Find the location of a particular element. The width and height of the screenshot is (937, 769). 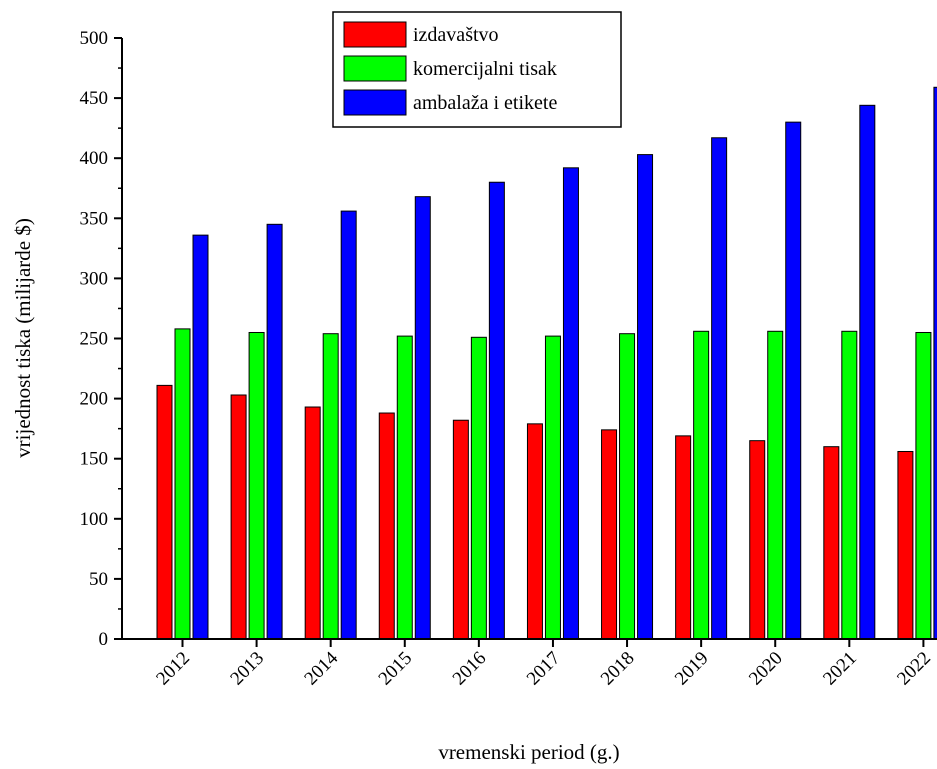

y-tick-label: 350 is located at coordinates (94, 218).